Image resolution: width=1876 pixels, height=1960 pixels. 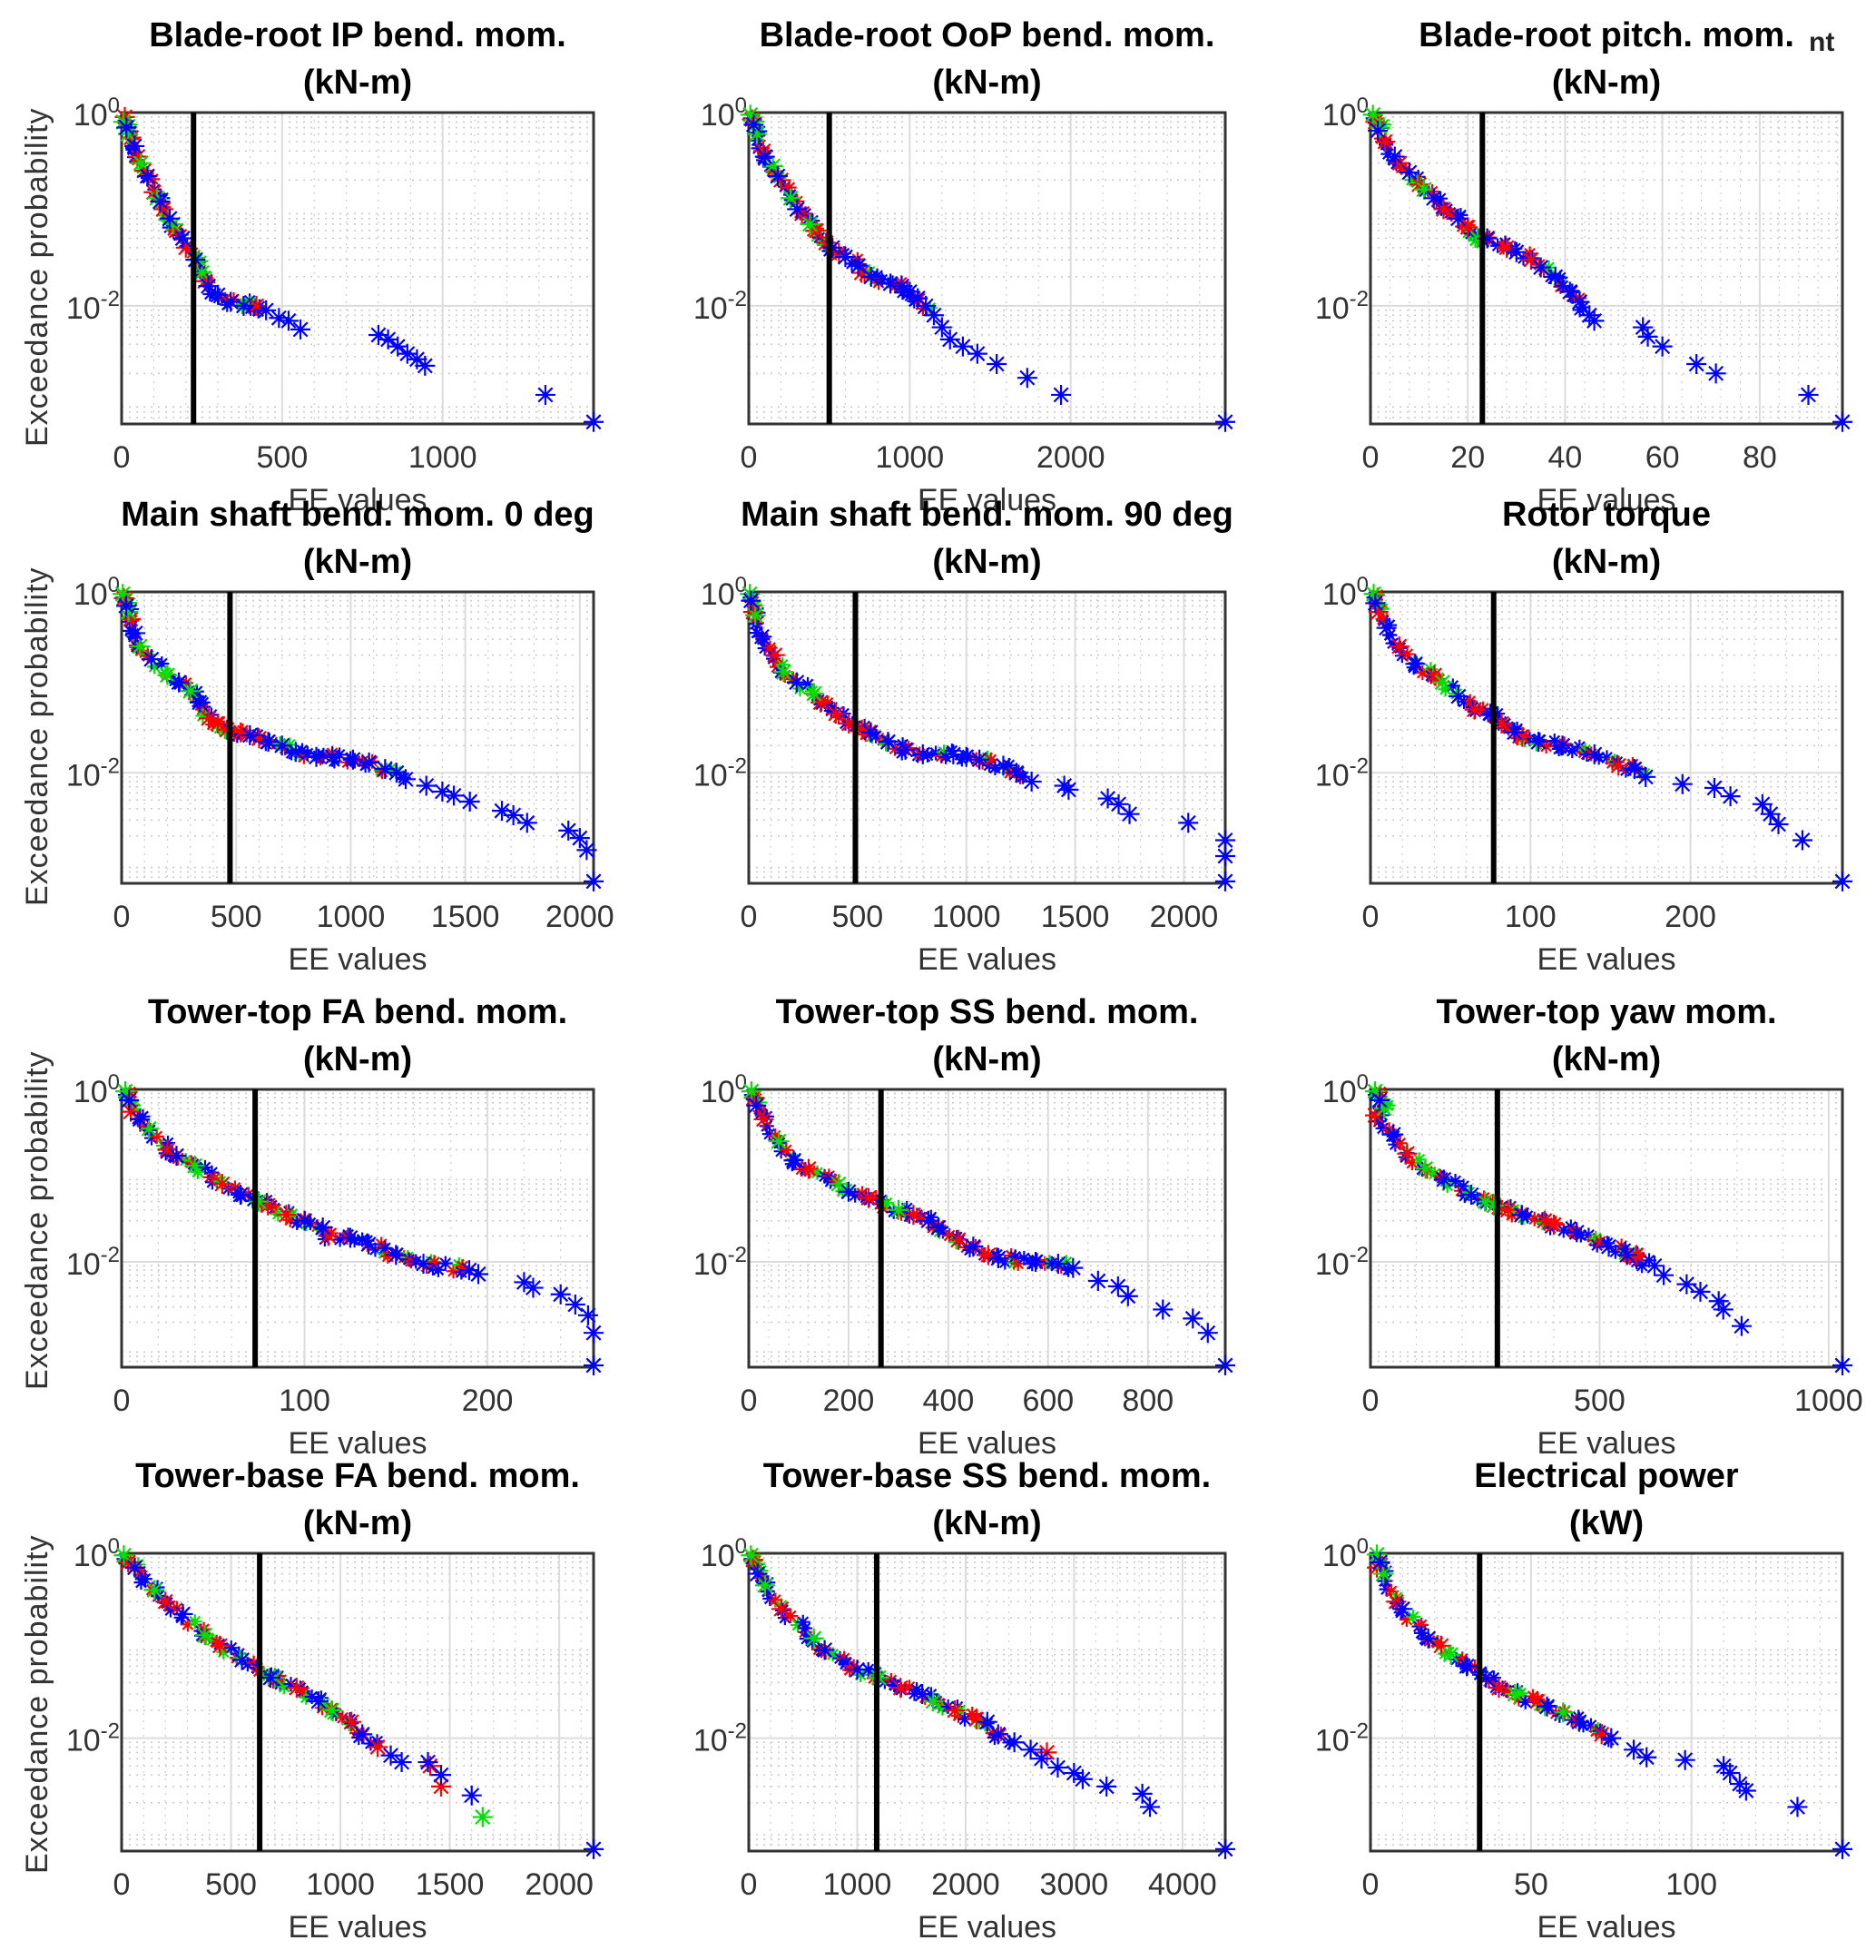 What do you see at coordinates (231, 1884) in the screenshot?
I see `x-tick-label: 500` at bounding box center [231, 1884].